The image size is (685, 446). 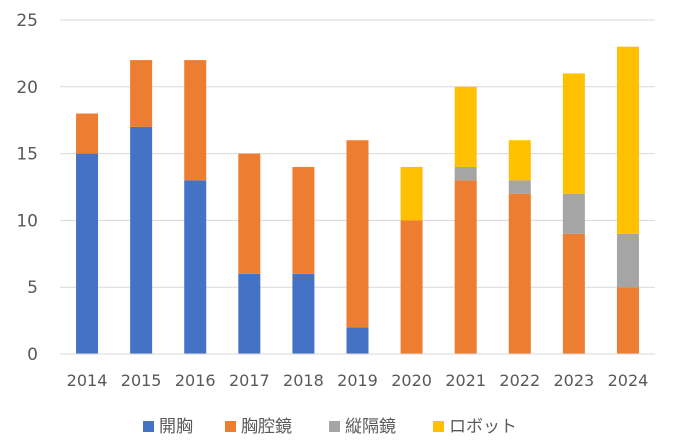 I want to click on x-tick-label: 2016, so click(x=195, y=380).